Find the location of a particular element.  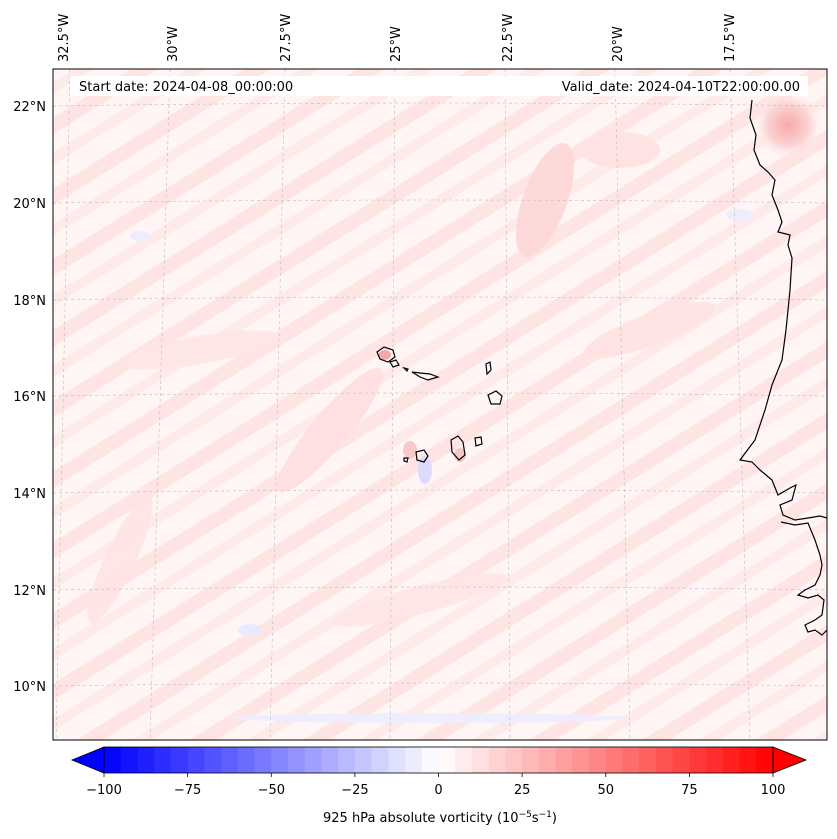

lon-tick-label: 22.5°W is located at coordinates (508, 38).